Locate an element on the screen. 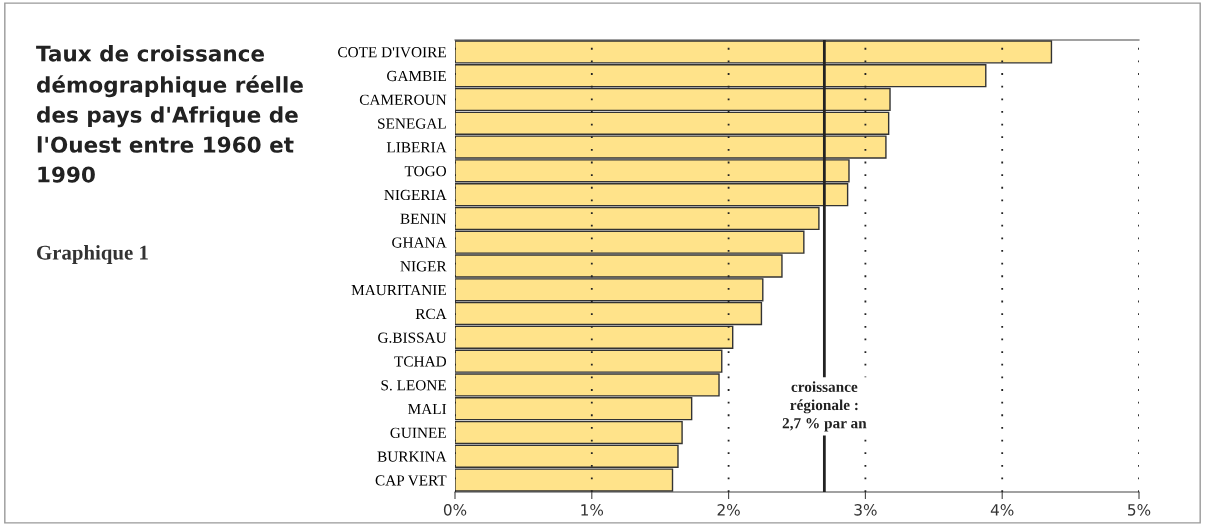 The image size is (1205, 525). x-tick-label: 2% is located at coordinates (728, 510).